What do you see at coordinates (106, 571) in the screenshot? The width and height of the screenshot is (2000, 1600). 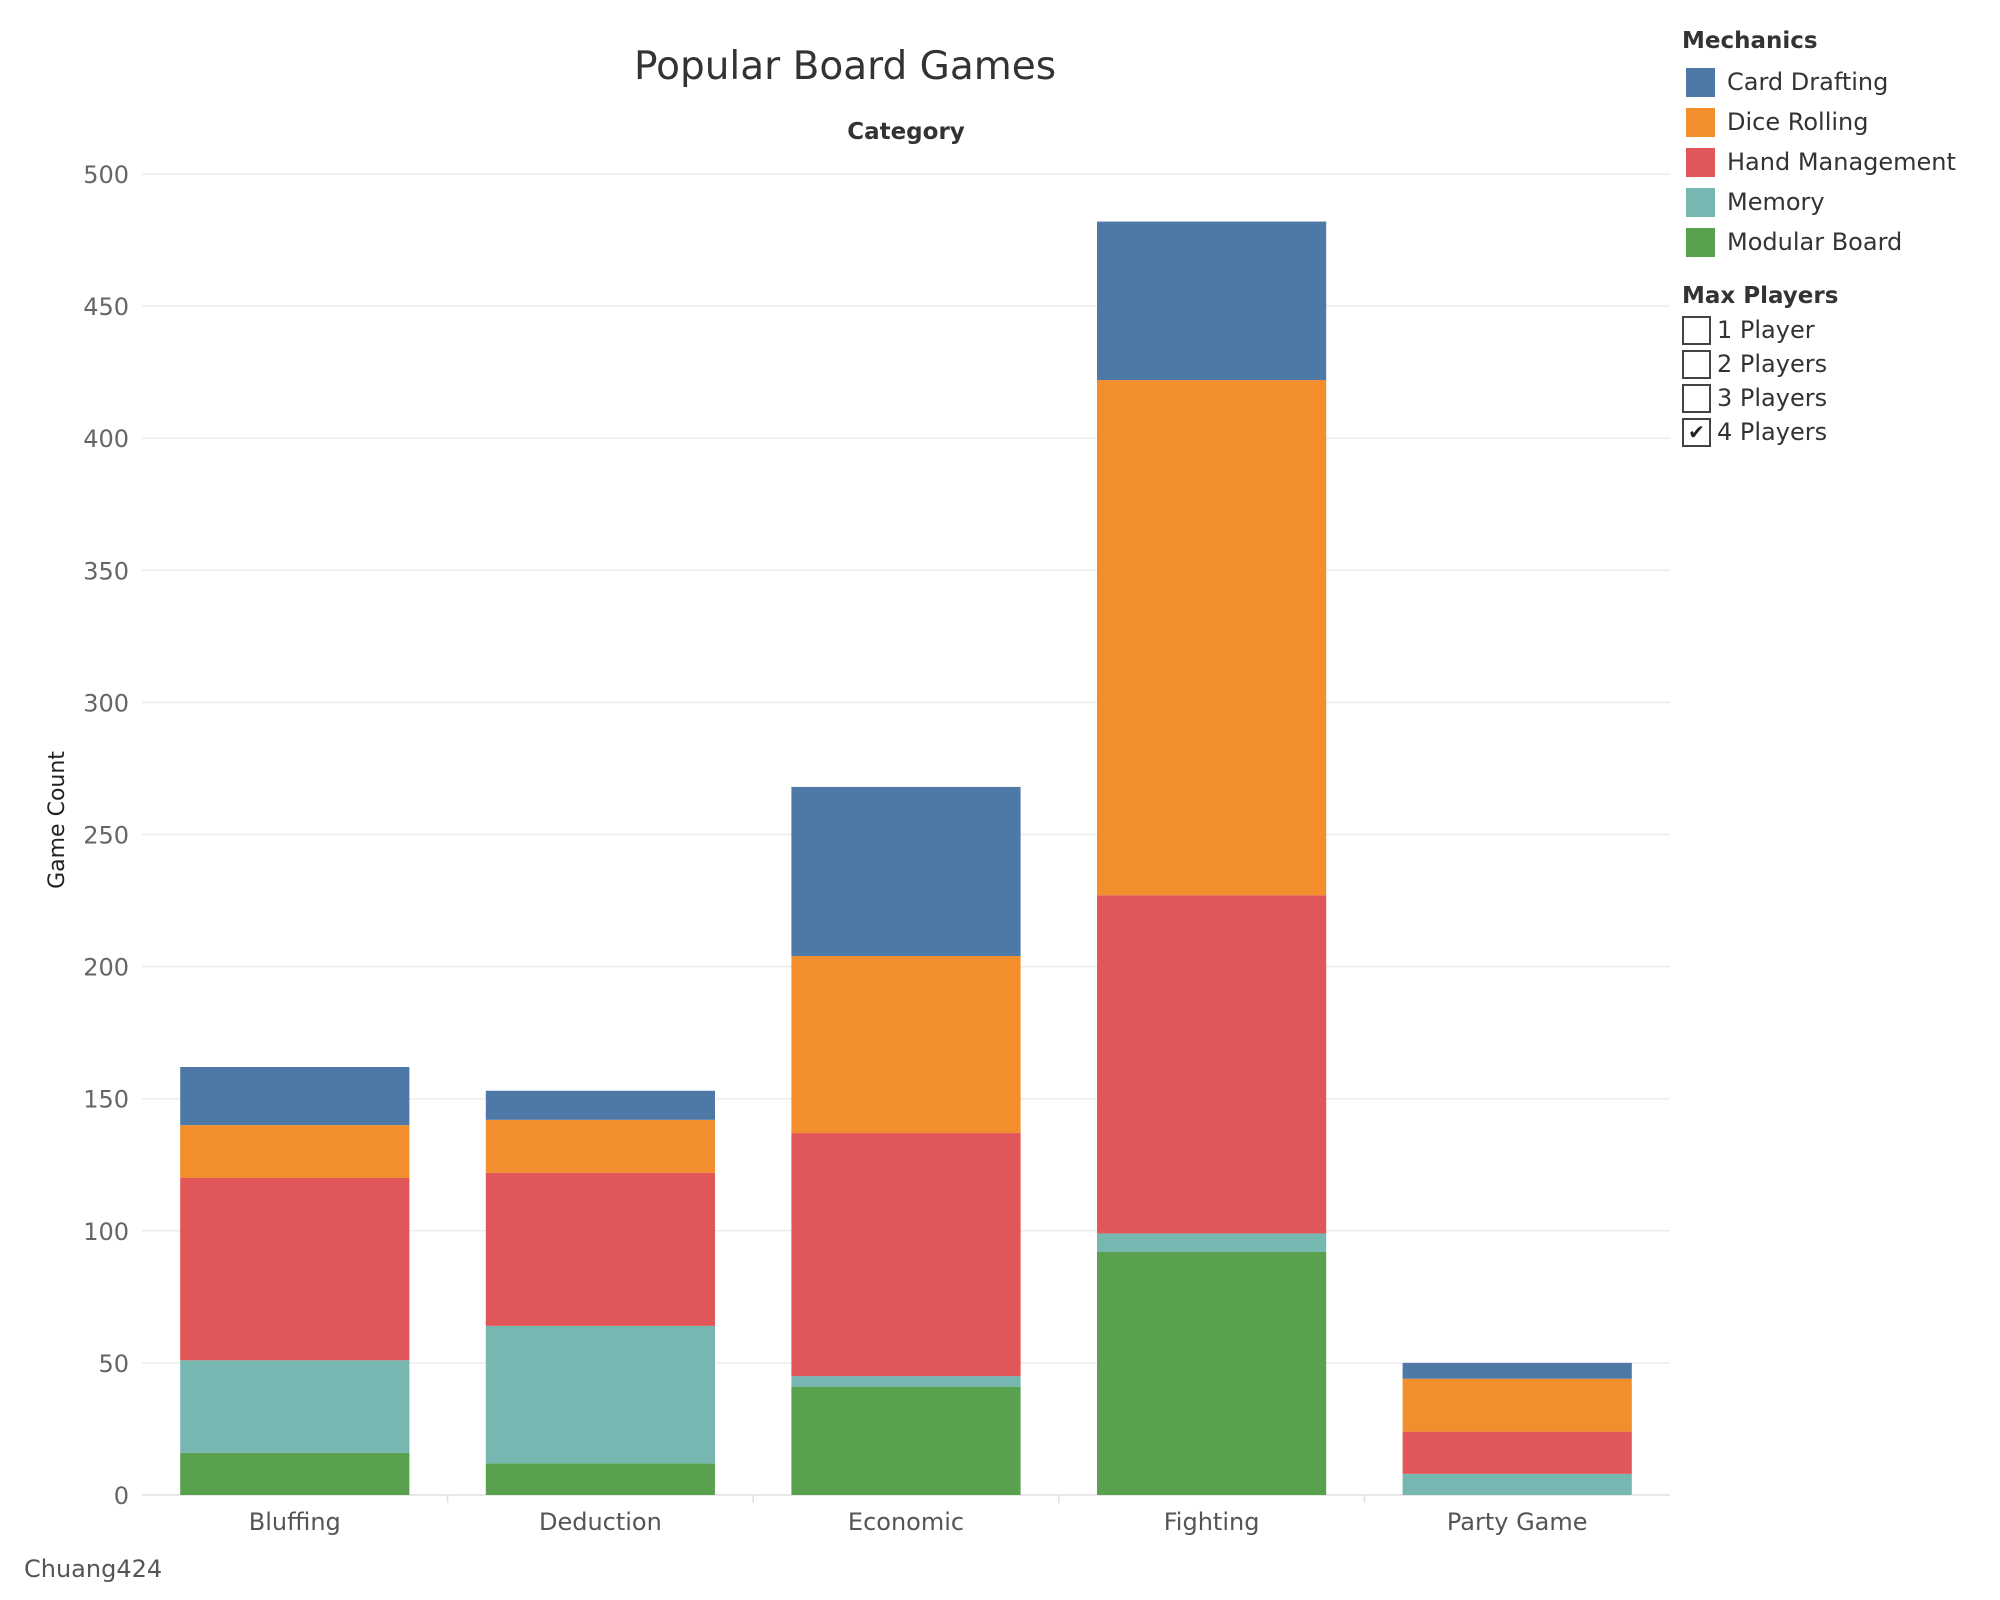 I see `y-tick-label: 350` at bounding box center [106, 571].